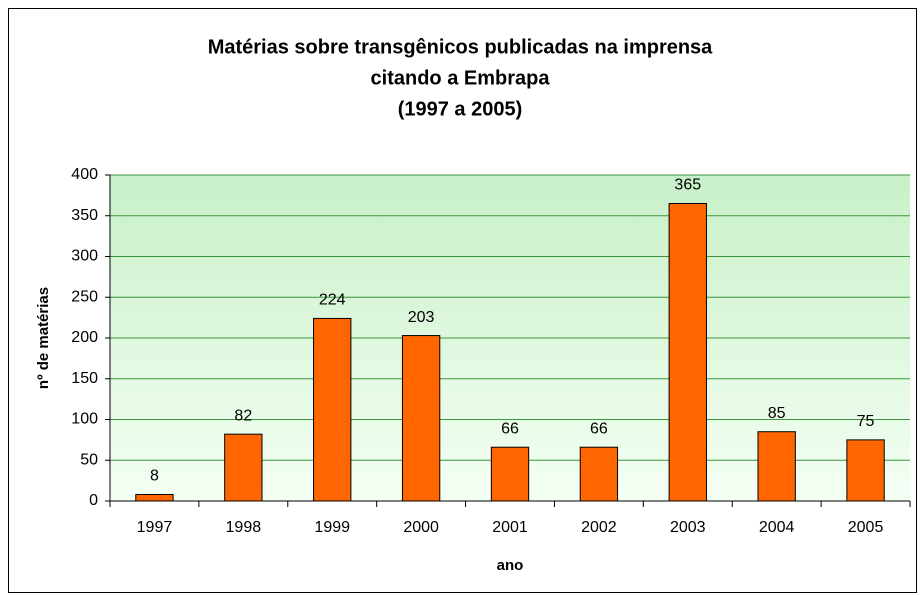  What do you see at coordinates (687, 185) in the screenshot?
I see `data-label: 365` at bounding box center [687, 185].